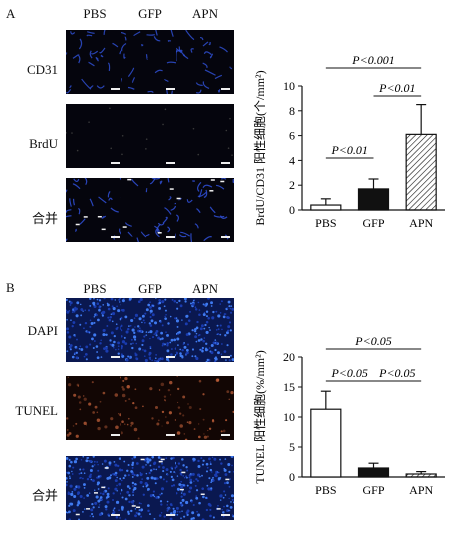 The image size is (457, 545). Describe the element at coordinates (204, 288) in the screenshot. I see `panel-b-col-apn: APN` at that location.